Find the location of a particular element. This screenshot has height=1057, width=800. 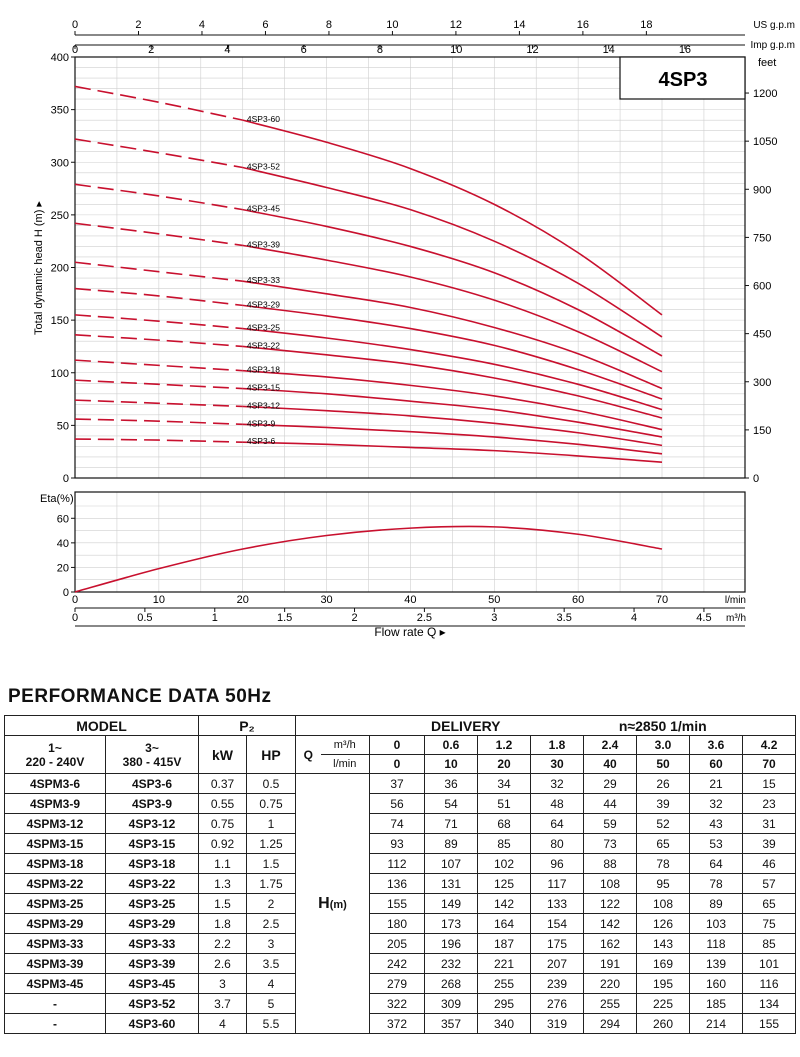

head-value: 191 is located at coordinates (610, 963).